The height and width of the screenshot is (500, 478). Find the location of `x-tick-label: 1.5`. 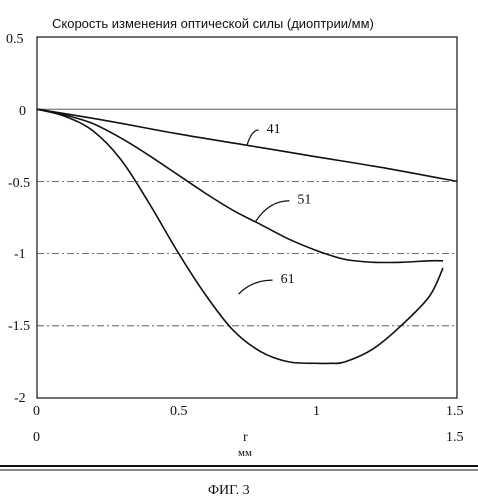

x-tick-label: 1.5 is located at coordinates (455, 411).